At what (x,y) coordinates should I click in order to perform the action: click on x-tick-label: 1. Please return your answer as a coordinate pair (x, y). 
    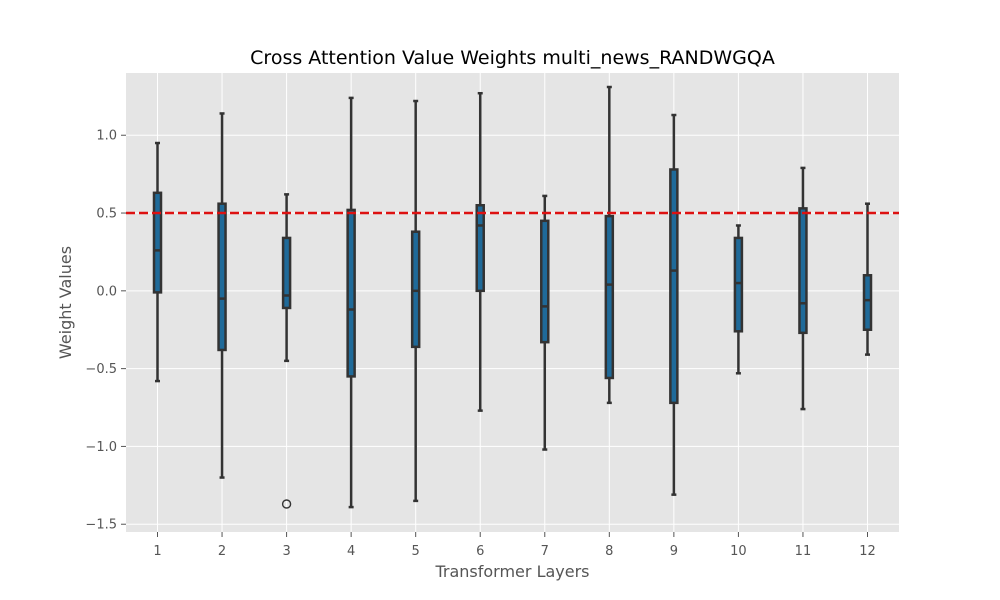
    Looking at the image, I should click on (157, 551).